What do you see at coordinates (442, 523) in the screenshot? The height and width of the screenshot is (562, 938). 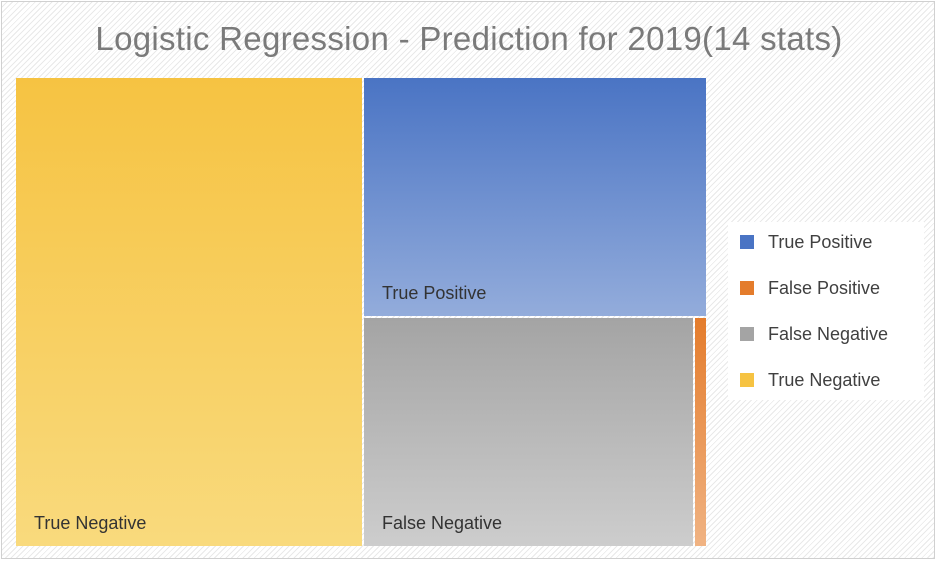 I see `treemap-tile-label: False Negative` at bounding box center [442, 523].